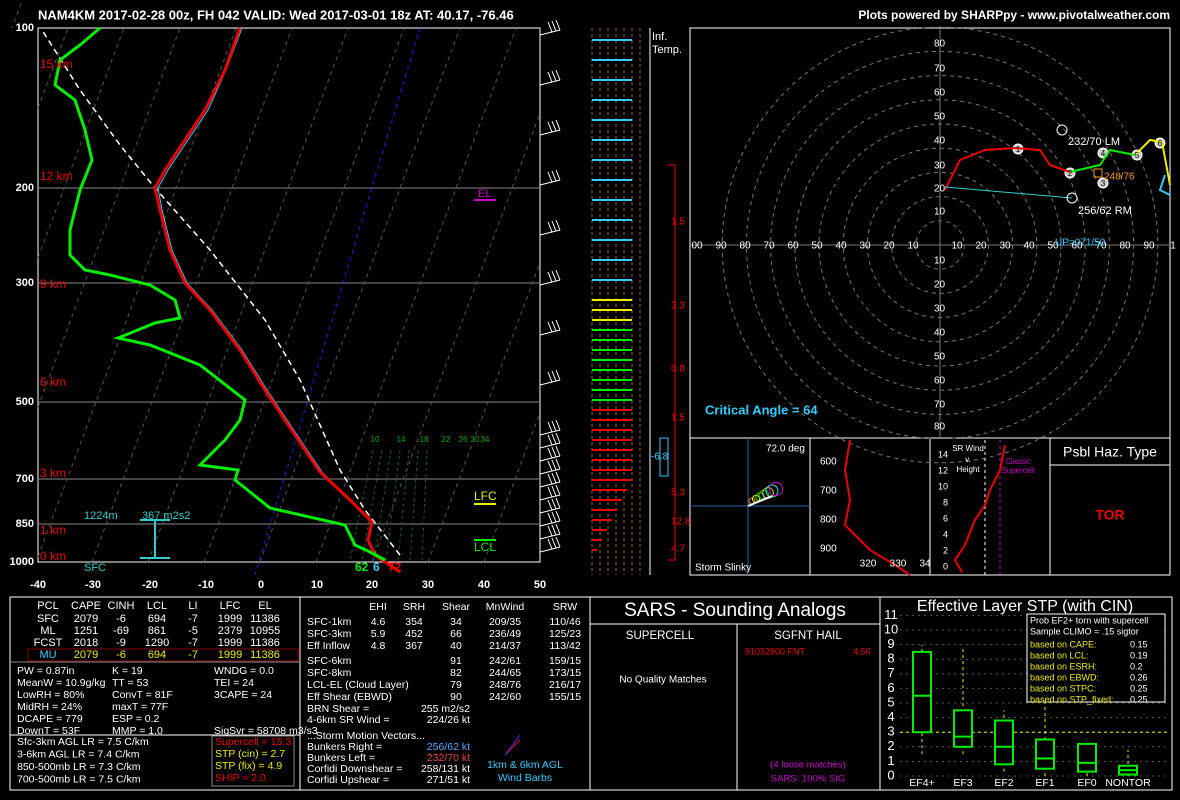 This screenshot has height=800, width=1180. Describe the element at coordinates (121, 643) in the screenshot. I see `label: -9` at that location.